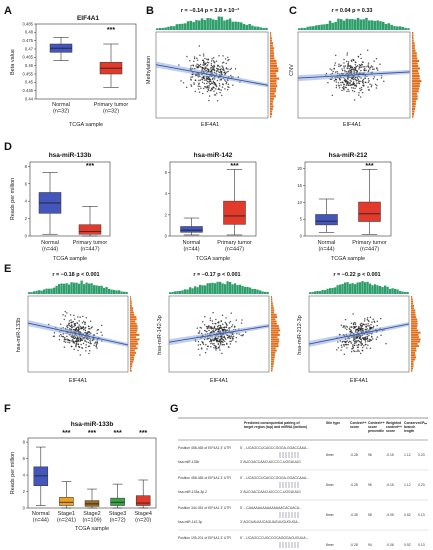 The width and height of the screenshot is (433, 550). What do you see at coordinates (92, 503) in the screenshot?
I see `box-iqr` at bounding box center [92, 503].